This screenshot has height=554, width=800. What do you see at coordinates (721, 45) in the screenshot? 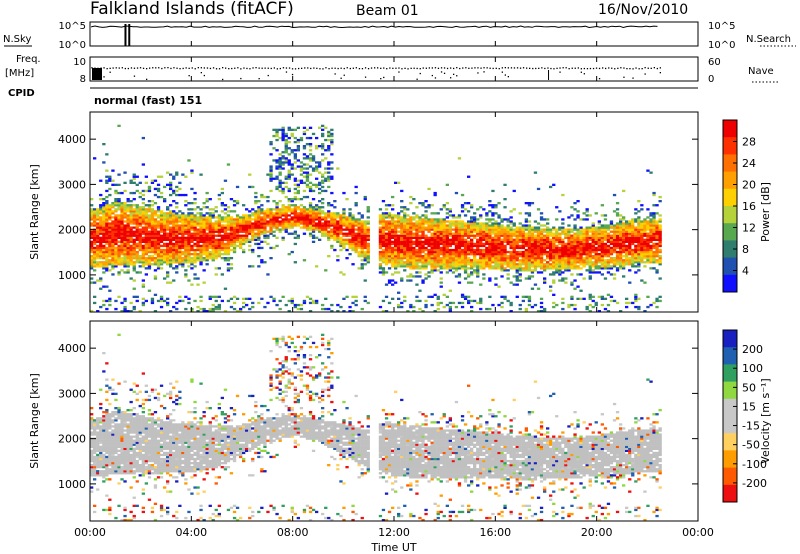
I see `nsearch-tick-bottom: 10^0` at bounding box center [721, 45].